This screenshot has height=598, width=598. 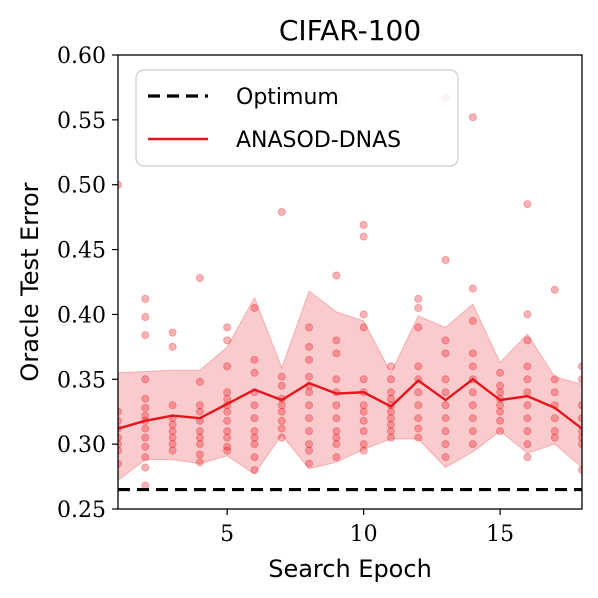 I want to click on y-tick-label: 0.45, so click(x=81, y=251).